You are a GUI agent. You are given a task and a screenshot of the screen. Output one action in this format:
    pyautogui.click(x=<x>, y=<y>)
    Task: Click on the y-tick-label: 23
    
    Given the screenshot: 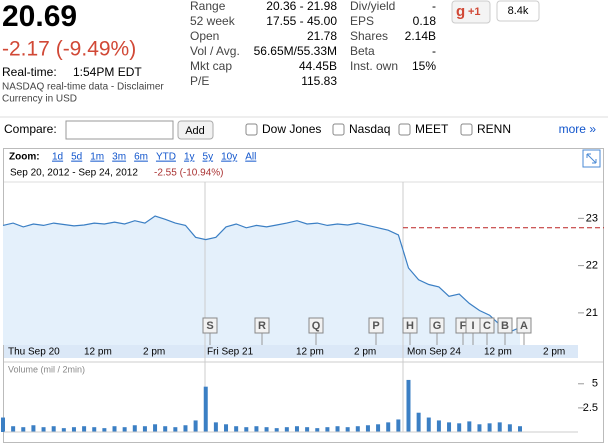 What is the action you would take?
    pyautogui.click(x=592, y=218)
    